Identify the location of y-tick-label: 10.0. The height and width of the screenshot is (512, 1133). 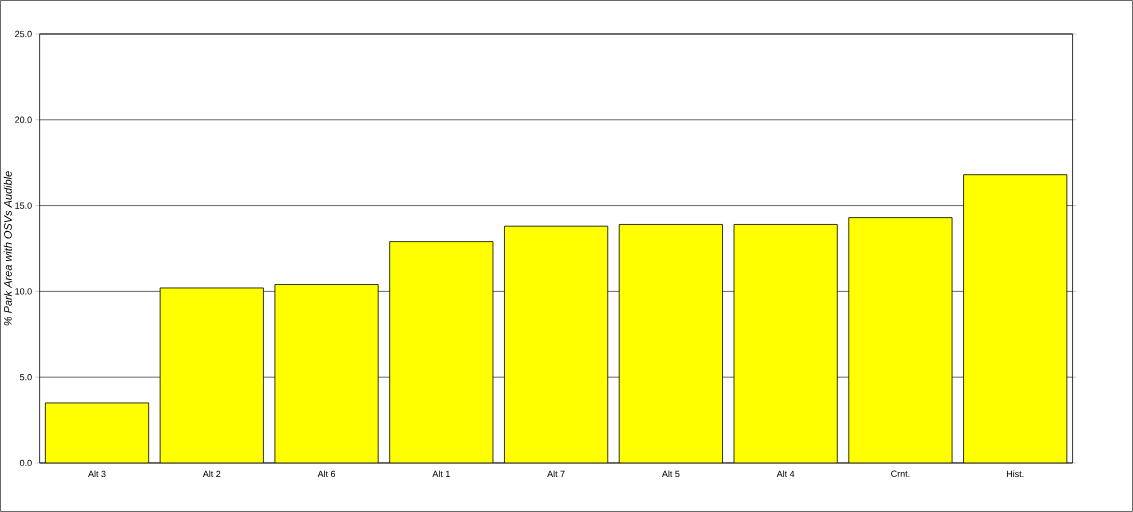
(23, 291).